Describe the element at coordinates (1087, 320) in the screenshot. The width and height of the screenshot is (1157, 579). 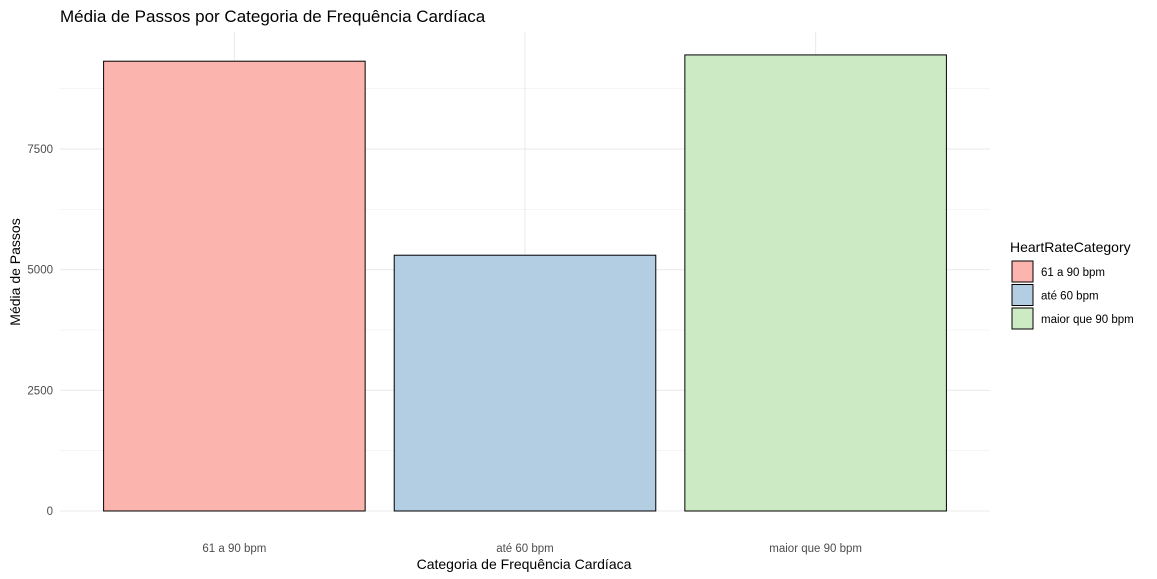
I see `legend-label: maior que 90 bpm` at that location.